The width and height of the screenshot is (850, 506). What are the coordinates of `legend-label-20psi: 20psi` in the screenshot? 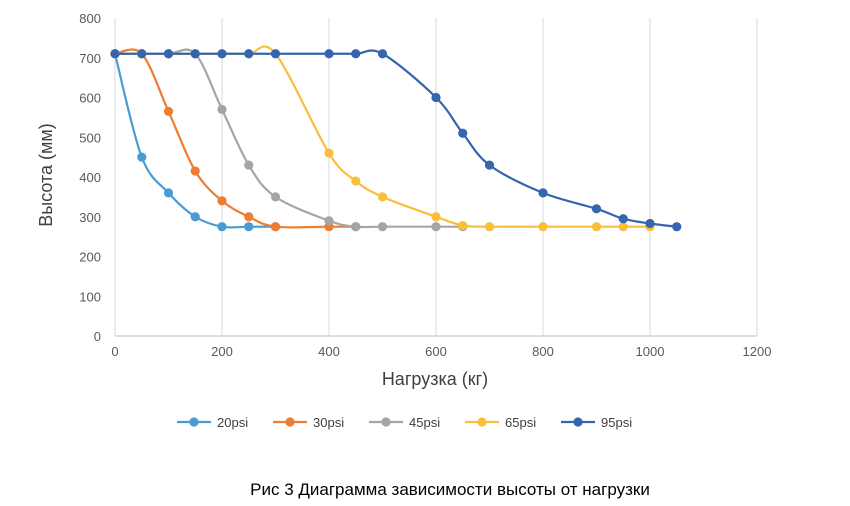 It's located at (232, 422).